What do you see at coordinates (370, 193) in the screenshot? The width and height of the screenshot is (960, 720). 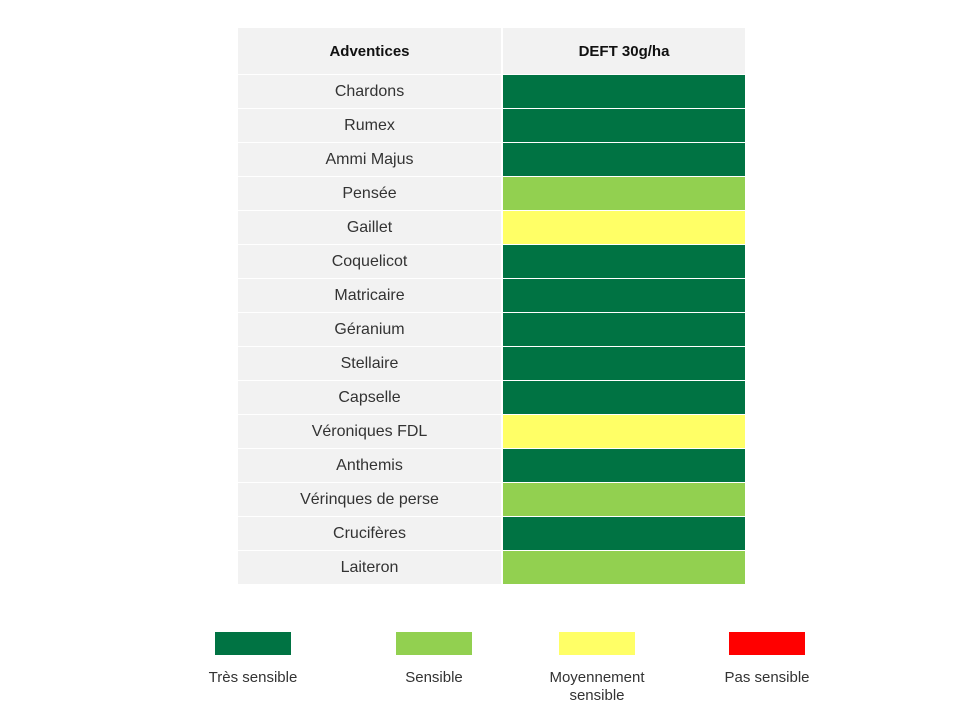 I see `weed-name-cell: Pensée` at bounding box center [370, 193].